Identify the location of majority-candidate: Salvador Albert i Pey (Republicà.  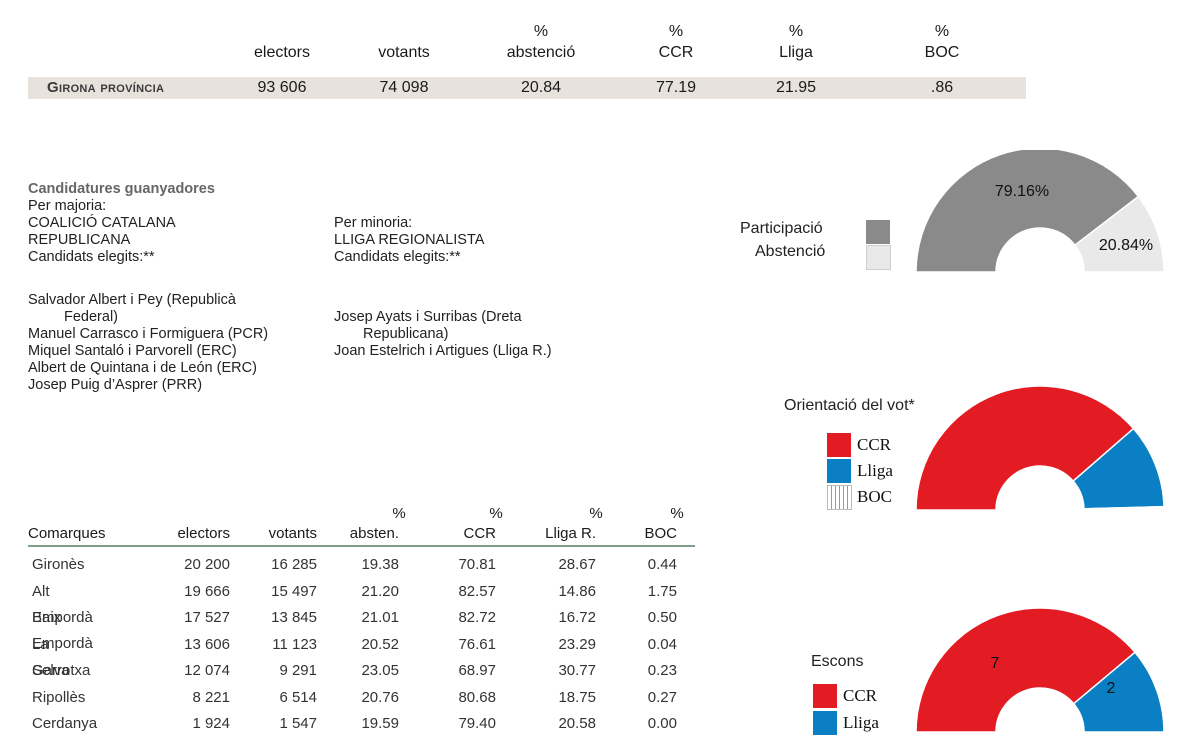
(132, 300).